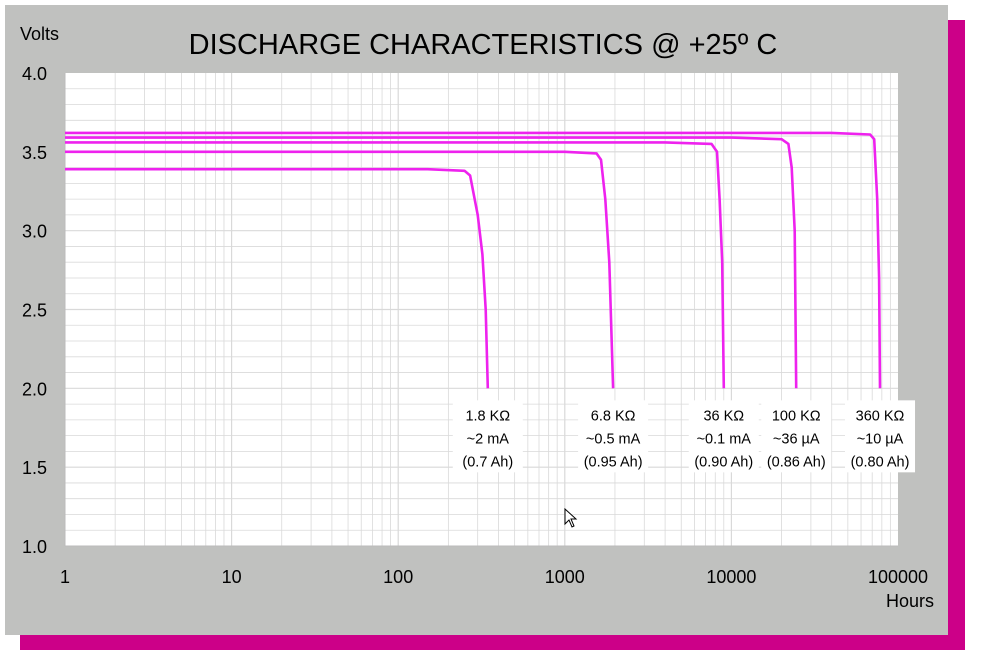 This screenshot has width=985, height=661. I want to click on y-tick-label: 1.5, so click(34, 468).